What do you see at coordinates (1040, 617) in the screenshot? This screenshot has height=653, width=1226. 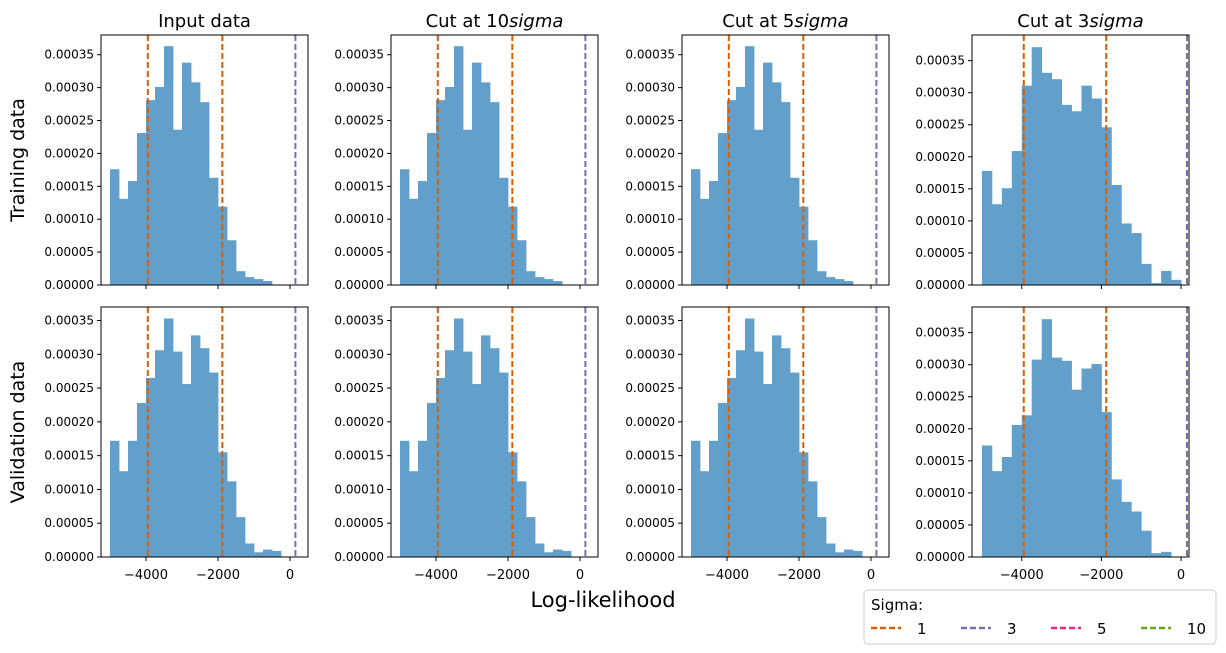 I see `legend-frame` at bounding box center [1040, 617].